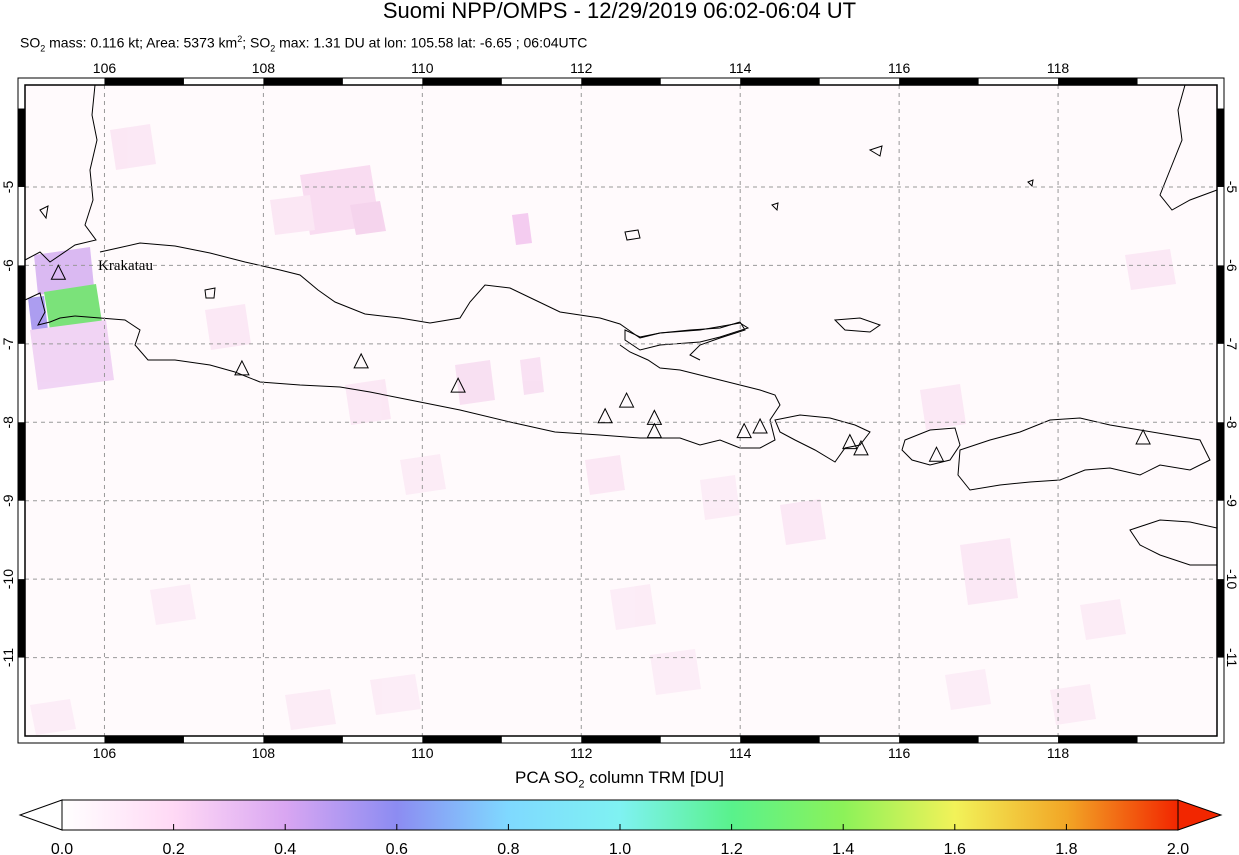  I want to click on superscript: 2, so click(240, 39).